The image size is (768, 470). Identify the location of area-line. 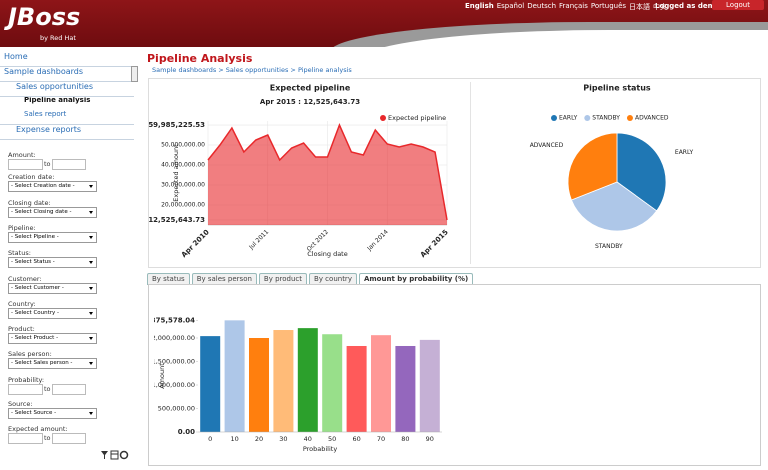
(327, 172).